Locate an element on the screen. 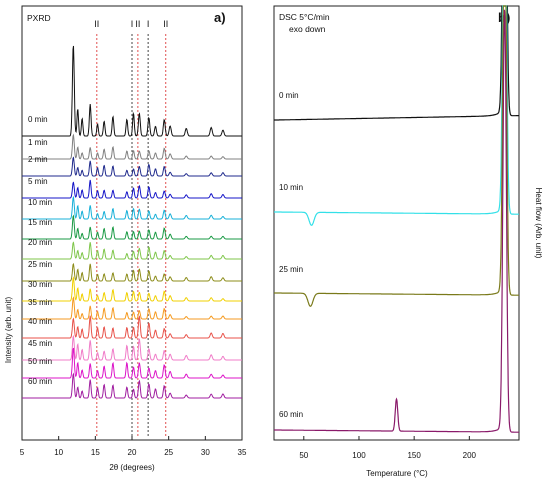 The image size is (550, 486). dsc-label-10-min: 10 min is located at coordinates (291, 187).